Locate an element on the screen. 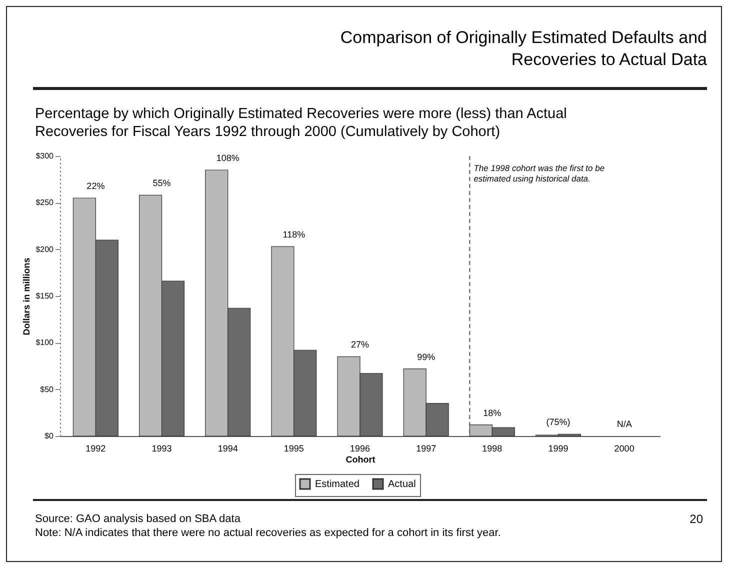 The image size is (730, 570). x-tick-label: 1996 is located at coordinates (360, 449).